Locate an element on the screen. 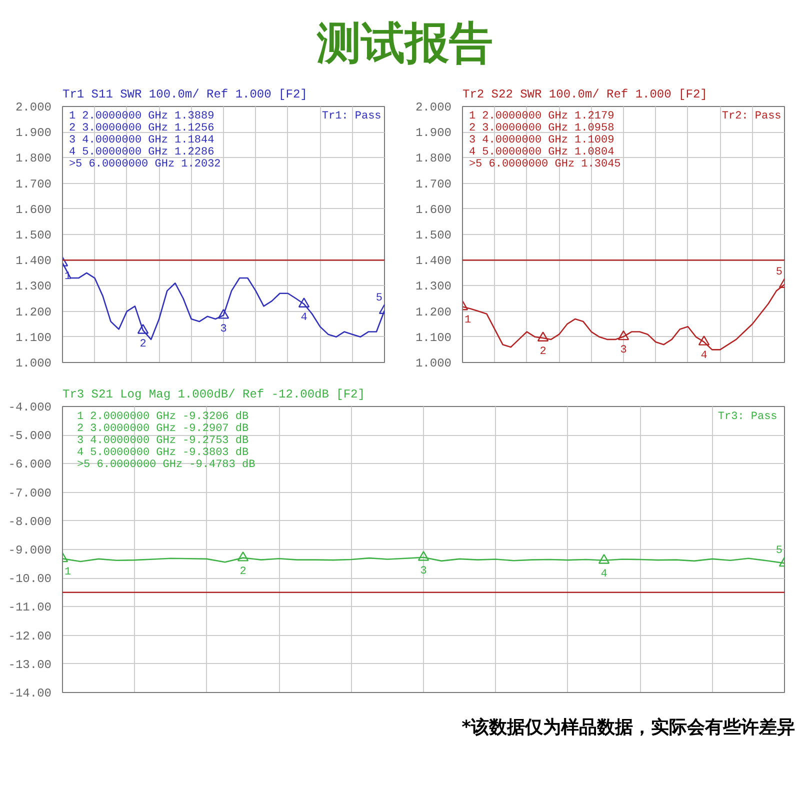 The width and height of the screenshot is (800, 800). annotation: 3 4.0000000 GHz 1.1009 is located at coordinates (541, 140).